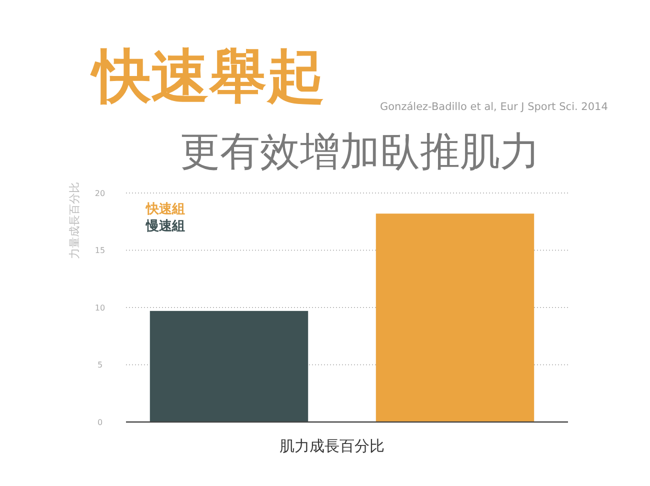 Image resolution: width=650 pixels, height=486 pixels. I want to click on chart-subtitle: 更有效增加臥推肌力, so click(360, 152).